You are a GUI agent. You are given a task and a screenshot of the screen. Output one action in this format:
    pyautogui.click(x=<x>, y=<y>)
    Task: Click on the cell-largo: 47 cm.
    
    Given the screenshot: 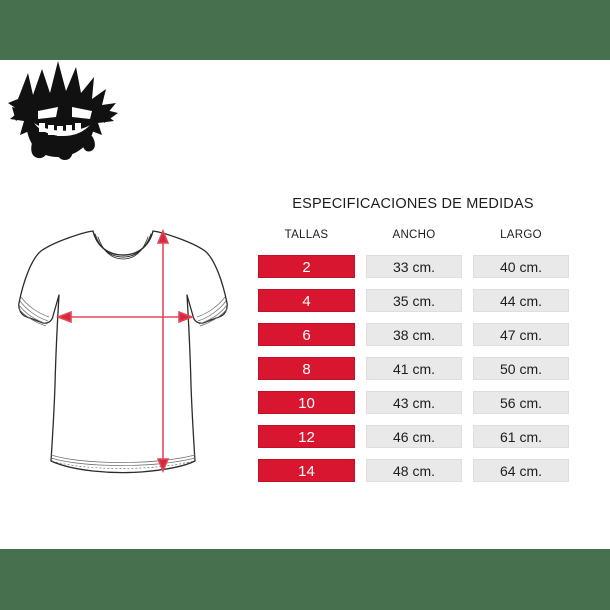 What is the action you would take?
    pyautogui.click(x=521, y=334)
    